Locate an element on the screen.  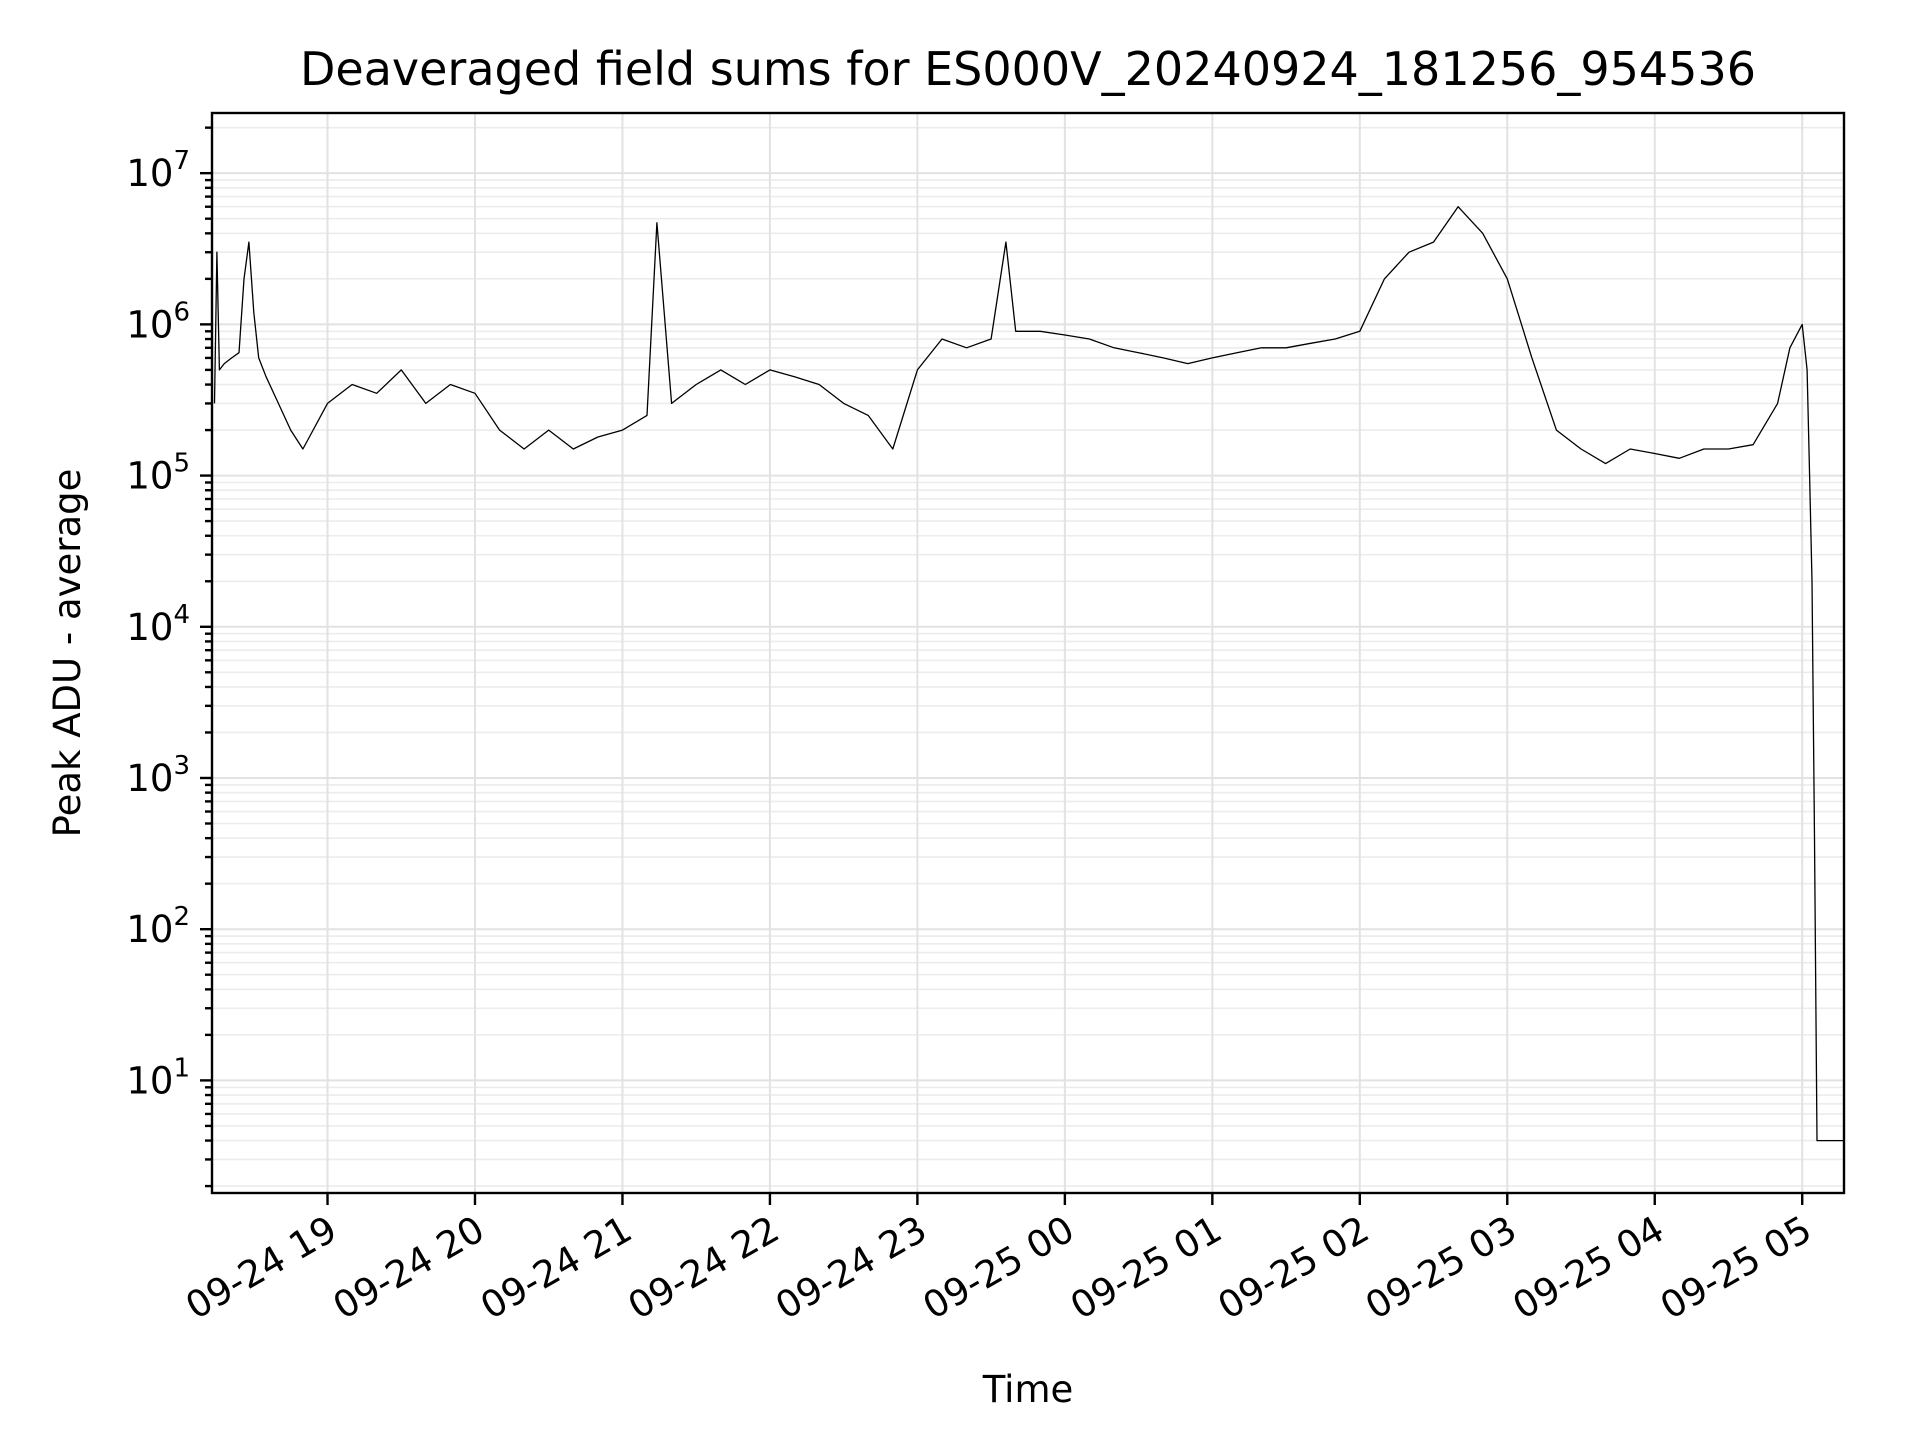
y-tick-label: 10³ is located at coordinates (158, 775).